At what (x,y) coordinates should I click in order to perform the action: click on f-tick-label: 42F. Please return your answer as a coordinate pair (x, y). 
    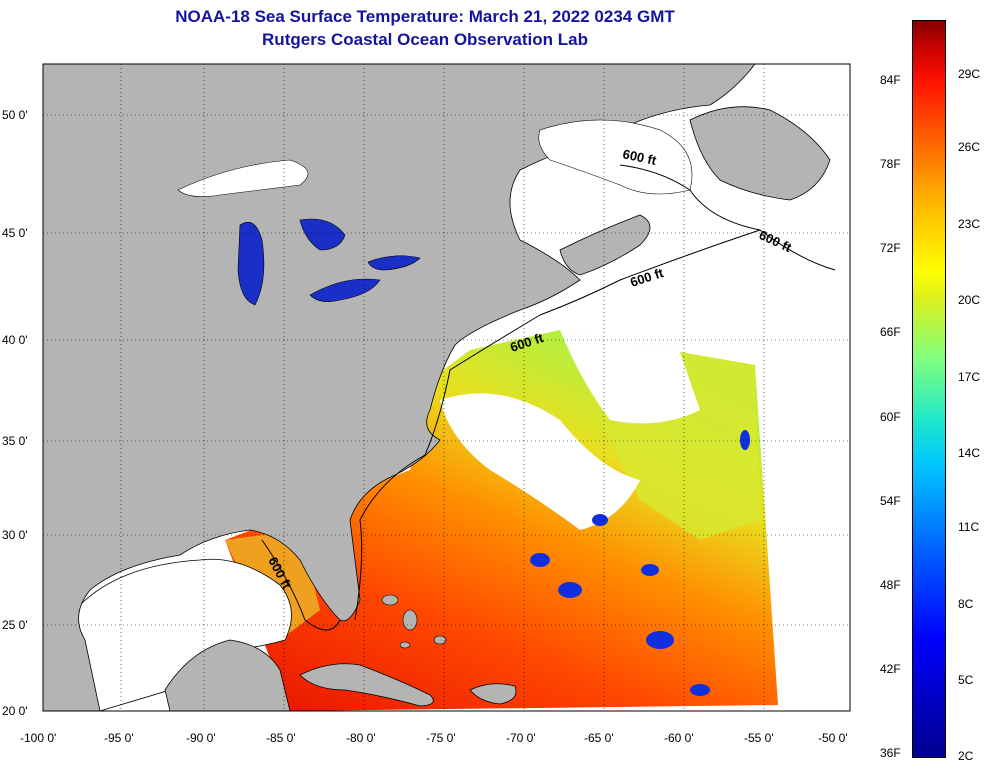
    Looking at the image, I should click on (890, 669).